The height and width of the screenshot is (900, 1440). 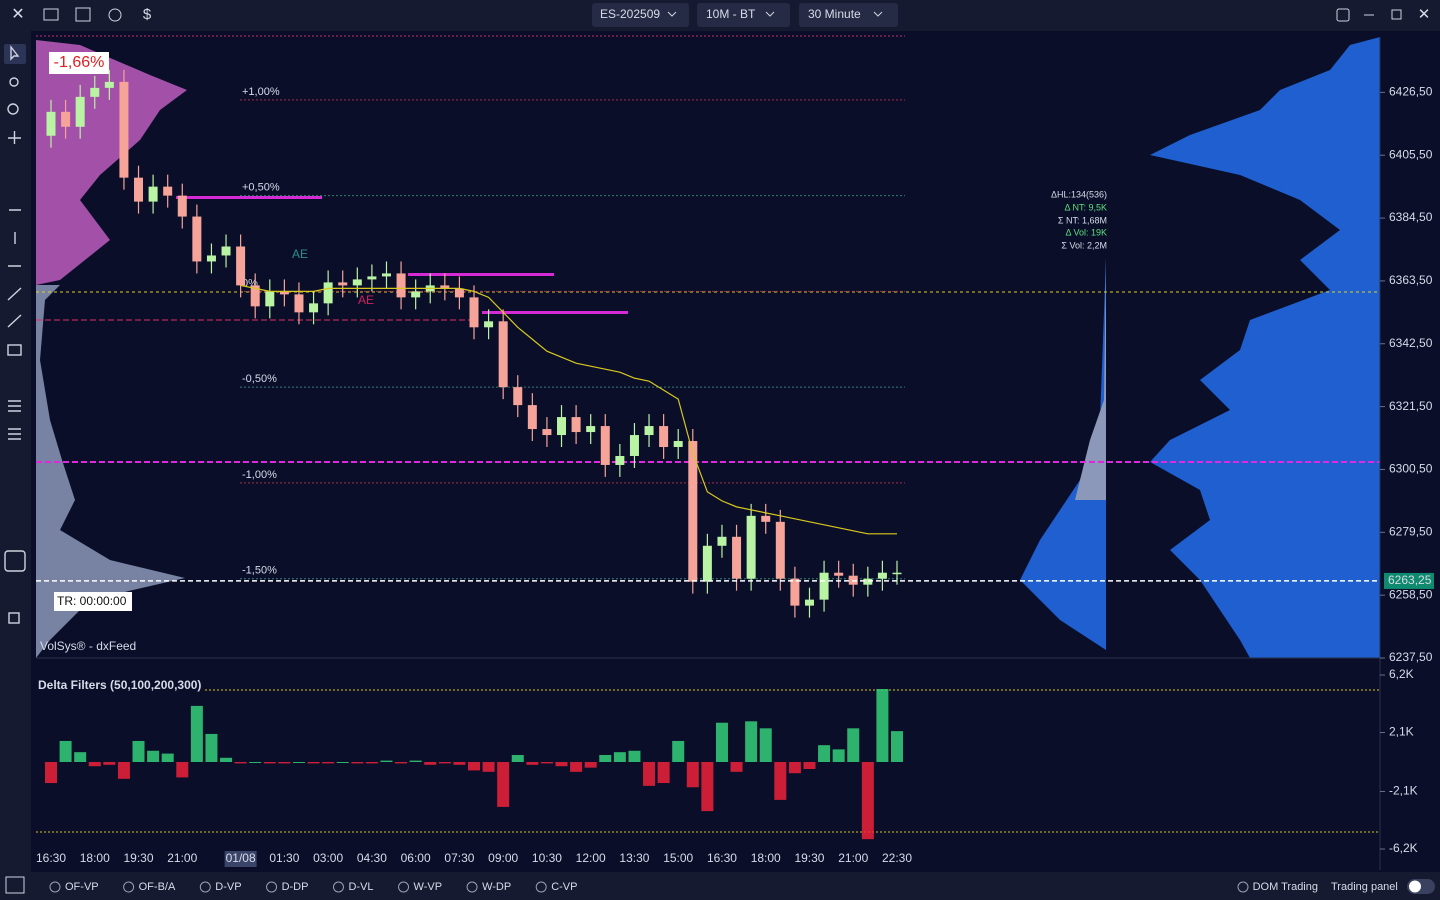 I want to click on last-price-label: 6263,25, so click(x=1410, y=580).